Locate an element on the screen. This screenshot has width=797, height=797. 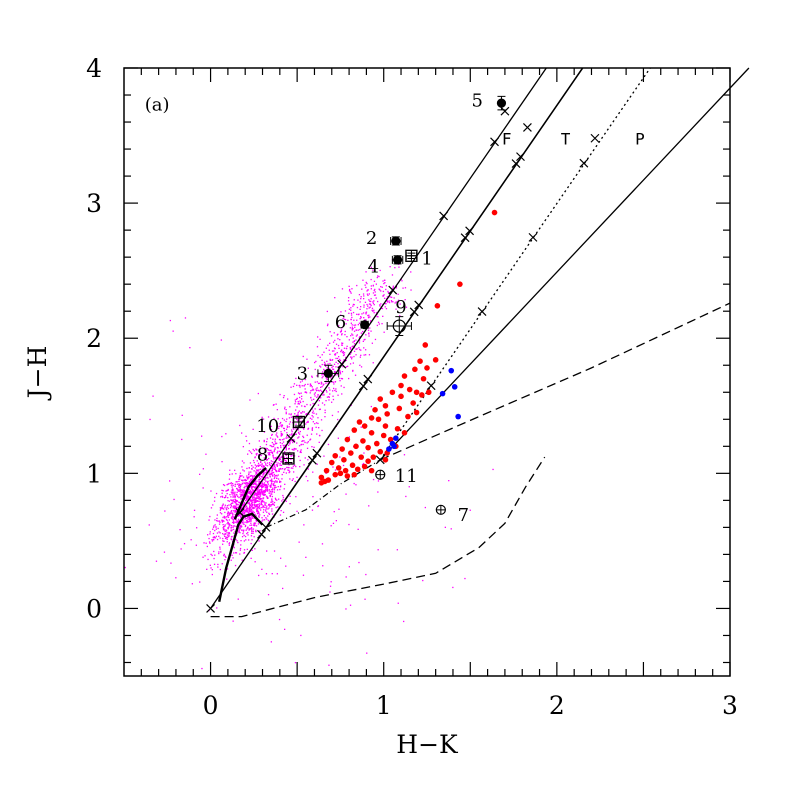
labeled-source-8: 8 is located at coordinates (276, 454).